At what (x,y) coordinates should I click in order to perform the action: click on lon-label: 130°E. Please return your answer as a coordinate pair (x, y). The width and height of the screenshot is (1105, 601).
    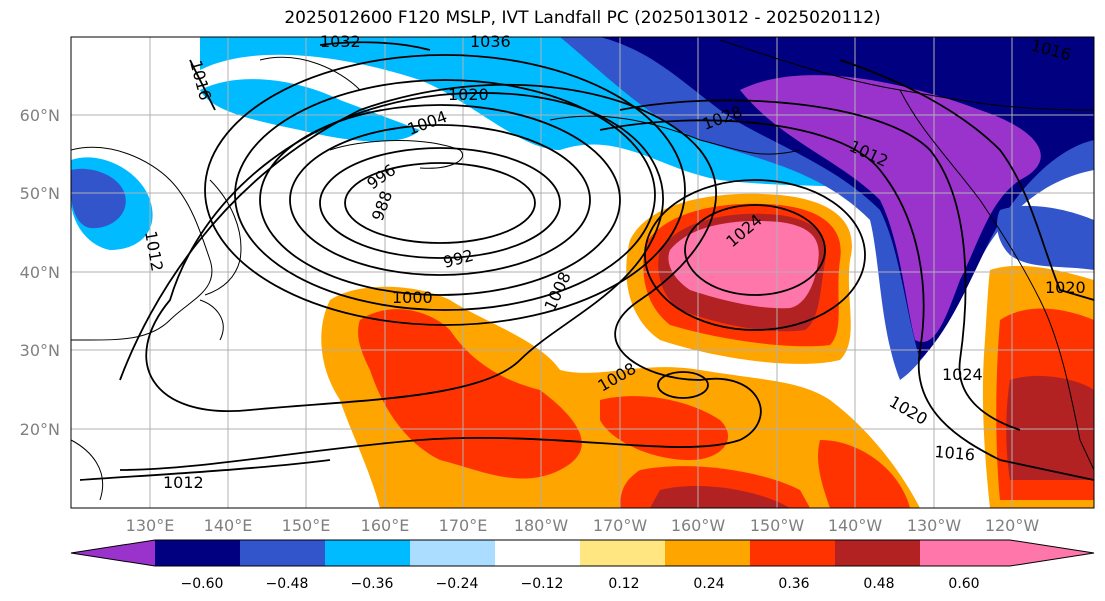
    Looking at the image, I should click on (150, 525).